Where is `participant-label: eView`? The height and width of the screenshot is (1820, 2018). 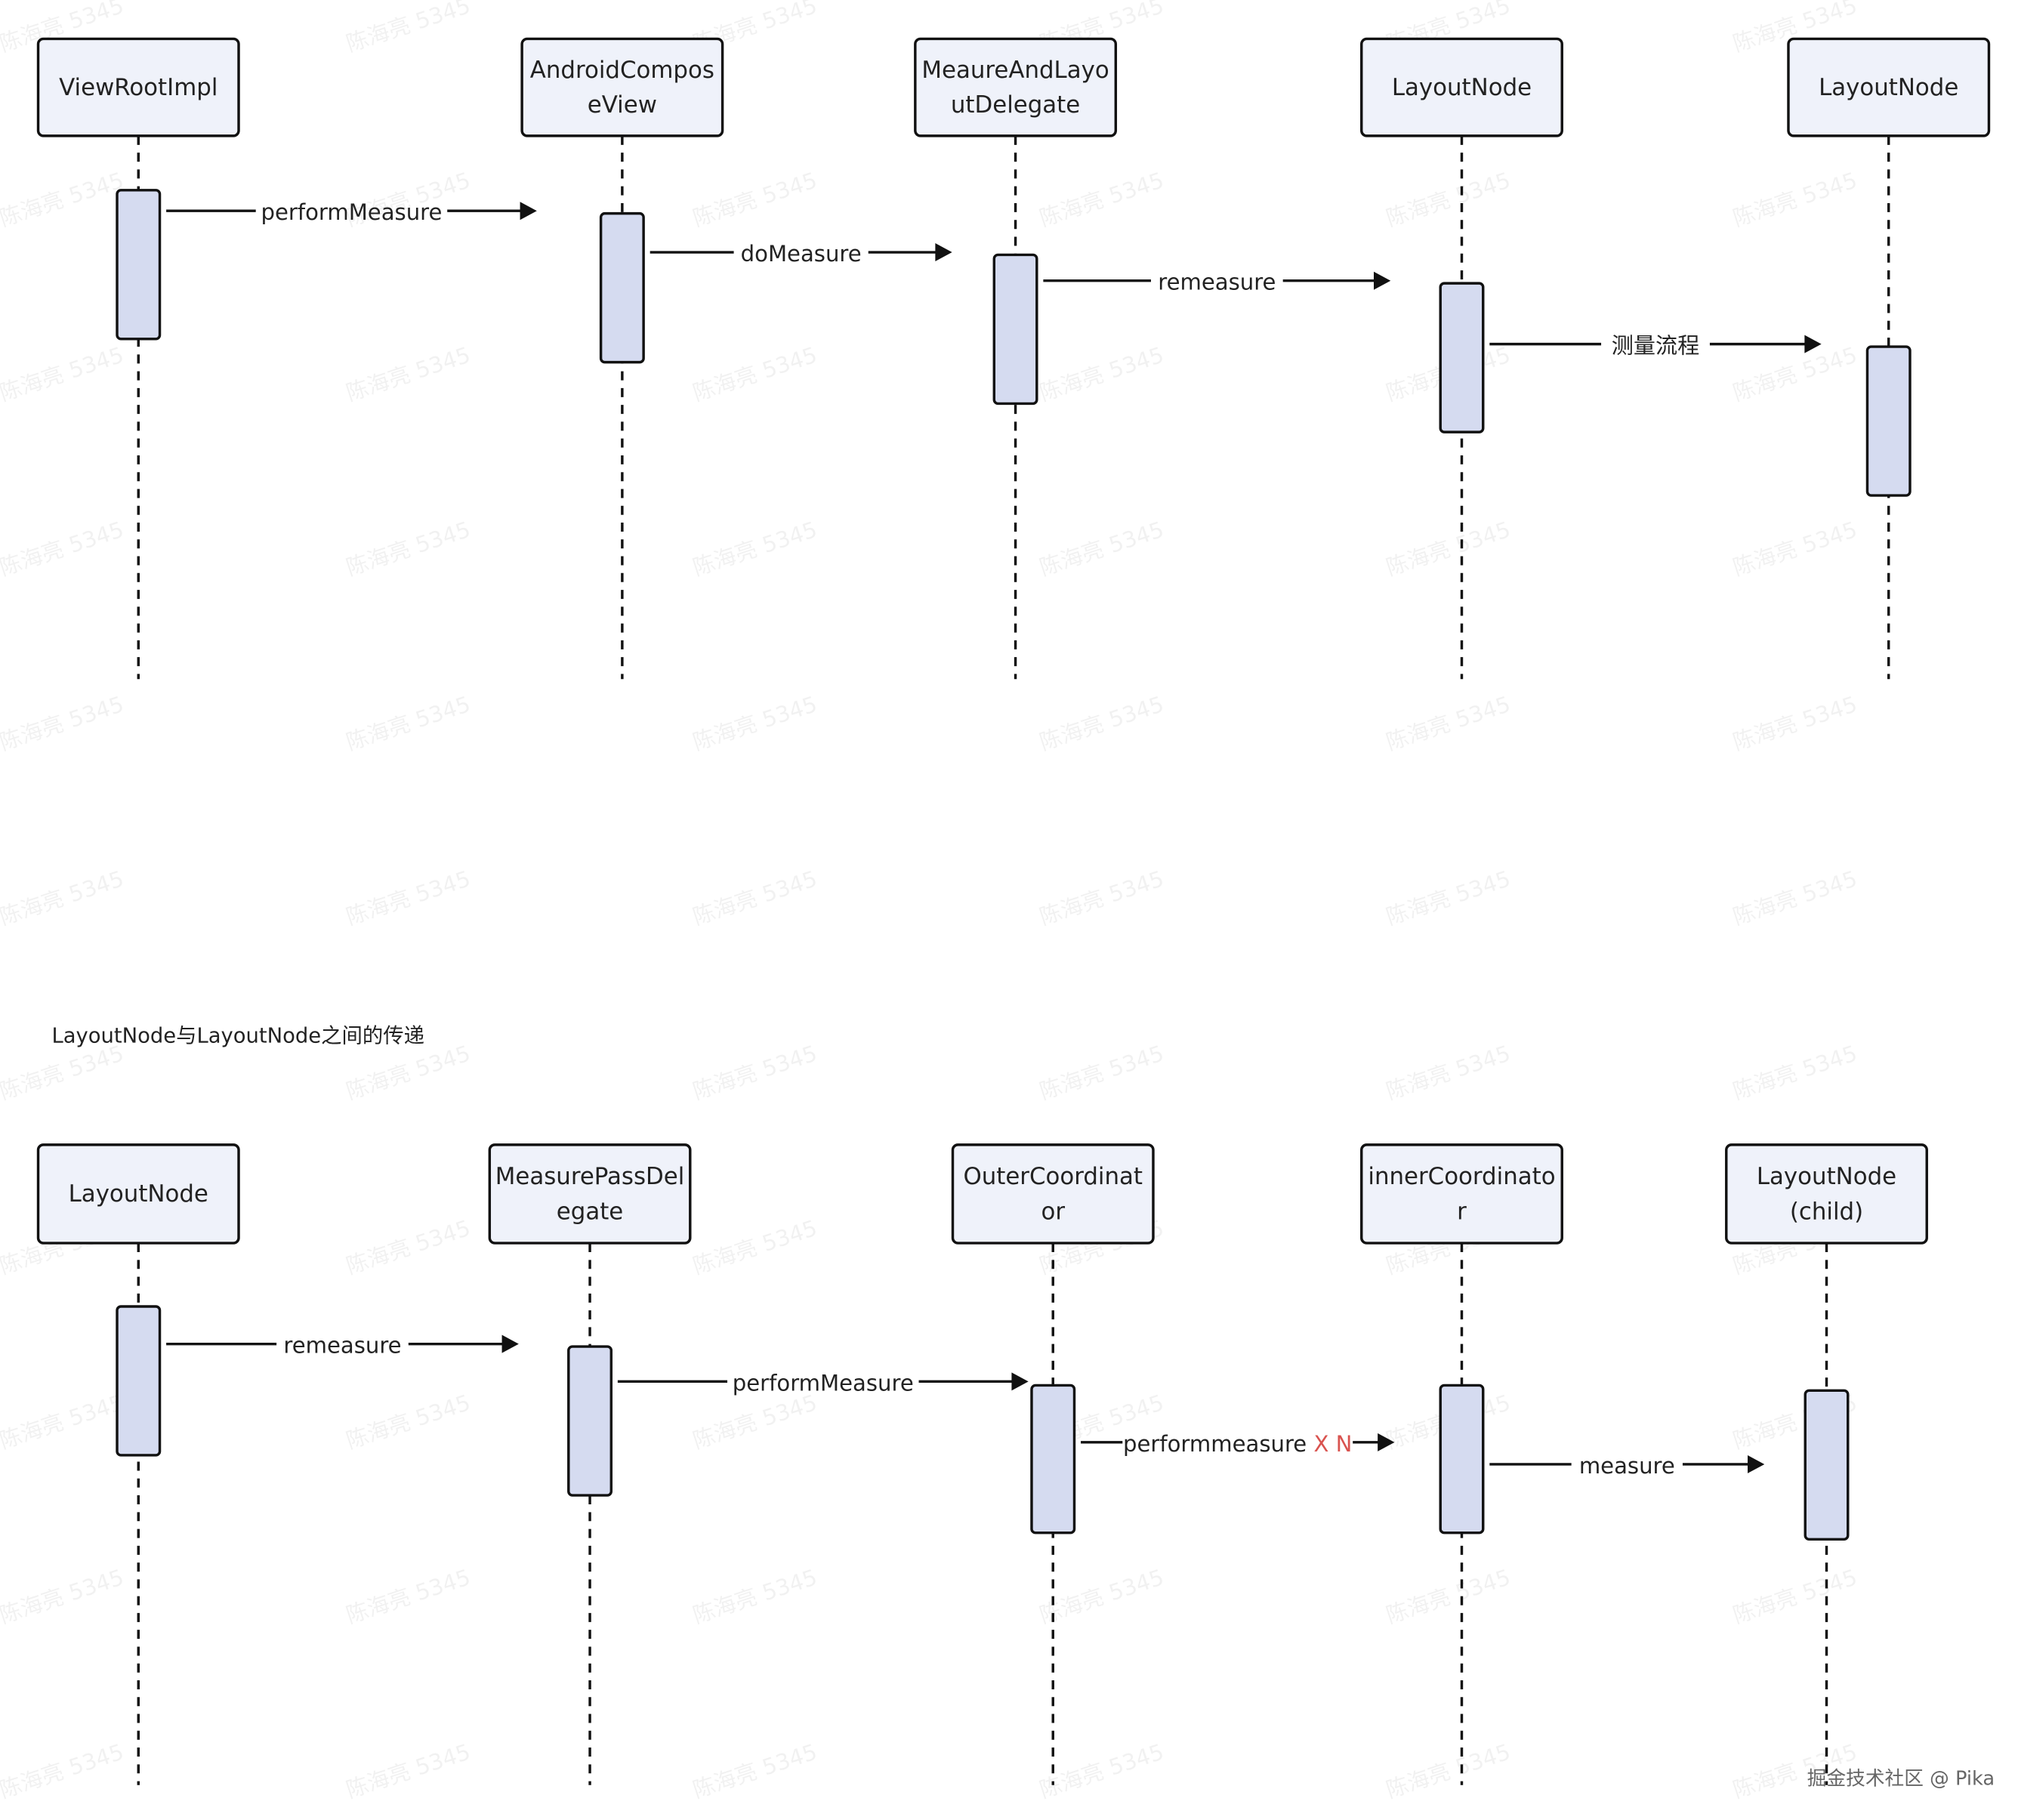
participant-label: eView is located at coordinates (623, 105).